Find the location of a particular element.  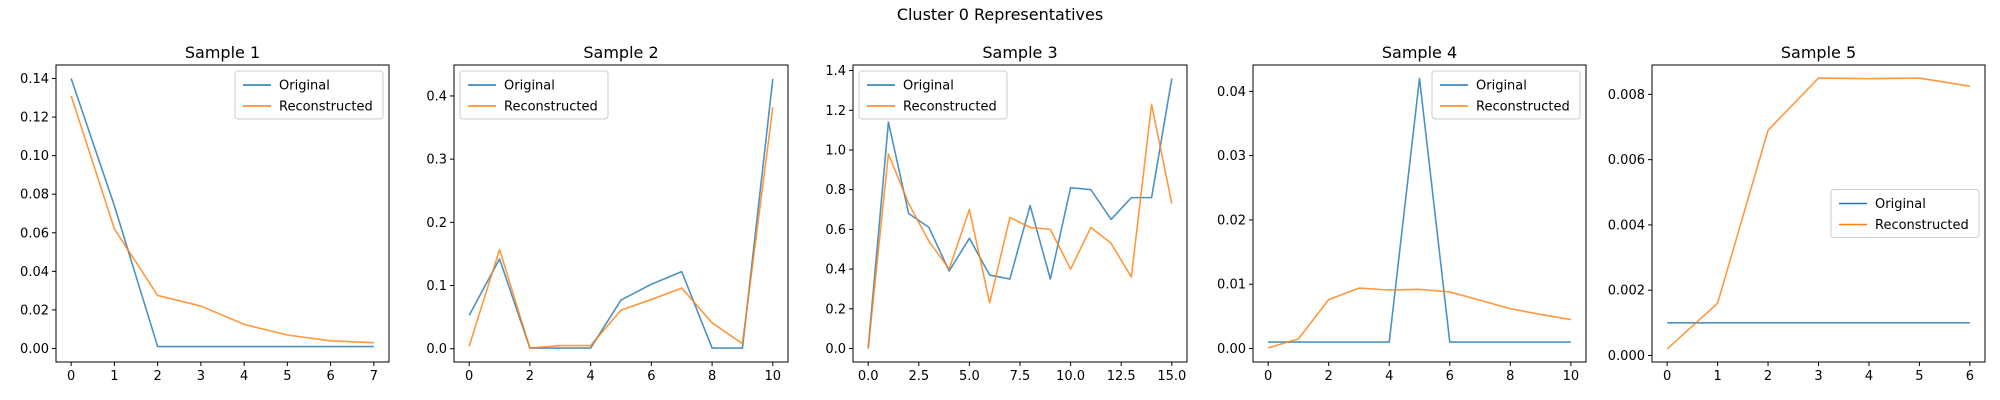

y-tick-label: 0.6 is located at coordinates (835, 230).